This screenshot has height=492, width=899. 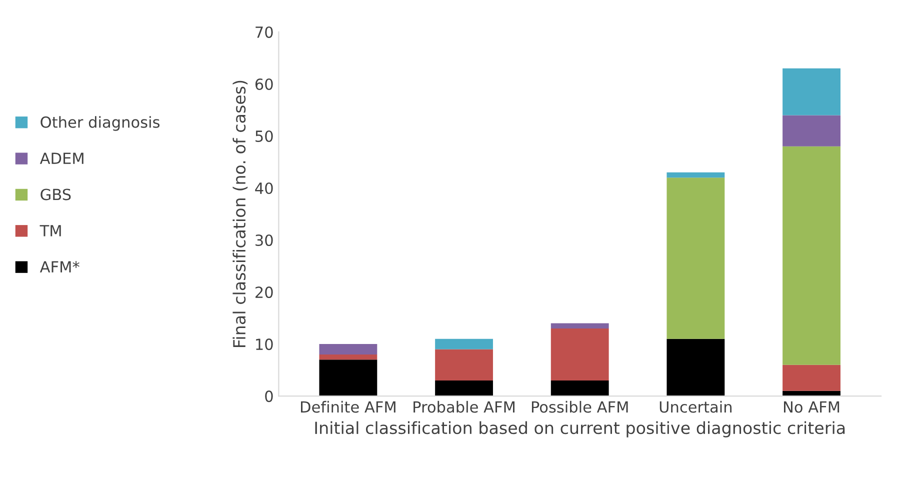 What do you see at coordinates (60, 266) in the screenshot?
I see `legend-label: AFM*` at bounding box center [60, 266].